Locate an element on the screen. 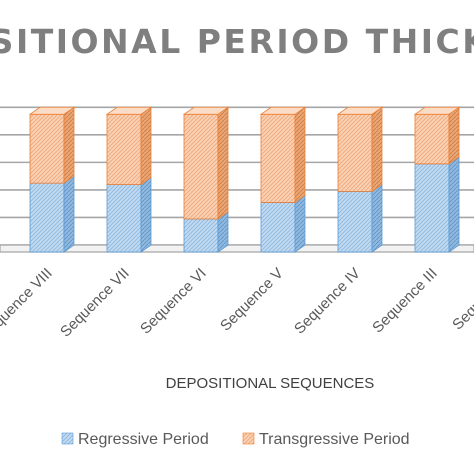 The image size is (474, 474). chart-title: DEPOSITIONAL PERIOD THICKNESS is located at coordinates (237, 41).